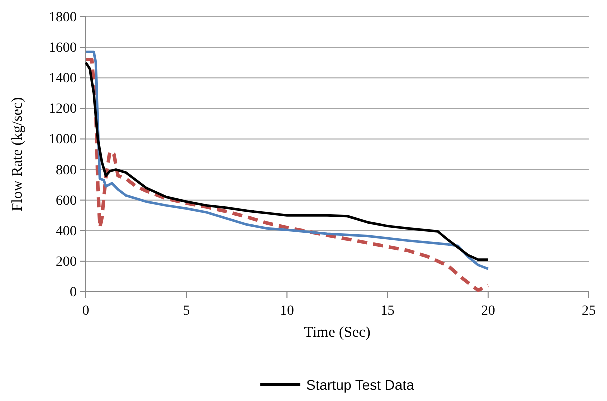 The width and height of the screenshot is (607, 401). What do you see at coordinates (63, 18) in the screenshot?
I see `y-tick-label: 1800` at bounding box center [63, 18].